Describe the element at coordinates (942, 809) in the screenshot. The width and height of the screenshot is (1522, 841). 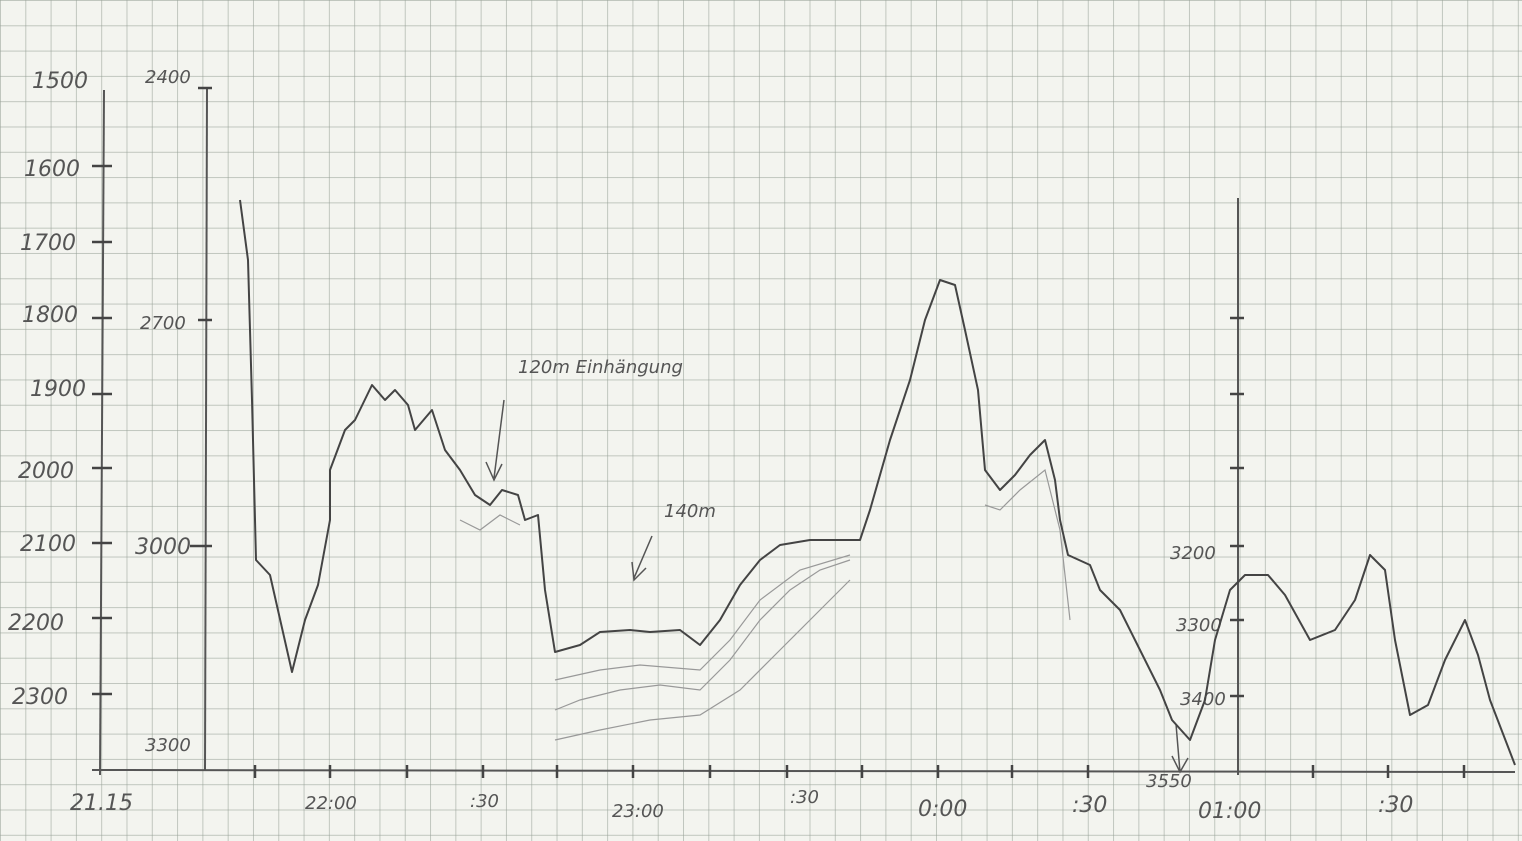
I see `time-label: 0:00` at that location.